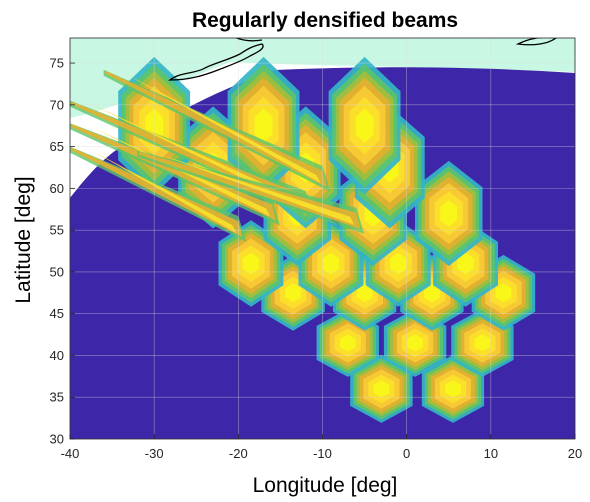  What do you see at coordinates (57, 230) in the screenshot?
I see `y-tick-label: 55` at bounding box center [57, 230].